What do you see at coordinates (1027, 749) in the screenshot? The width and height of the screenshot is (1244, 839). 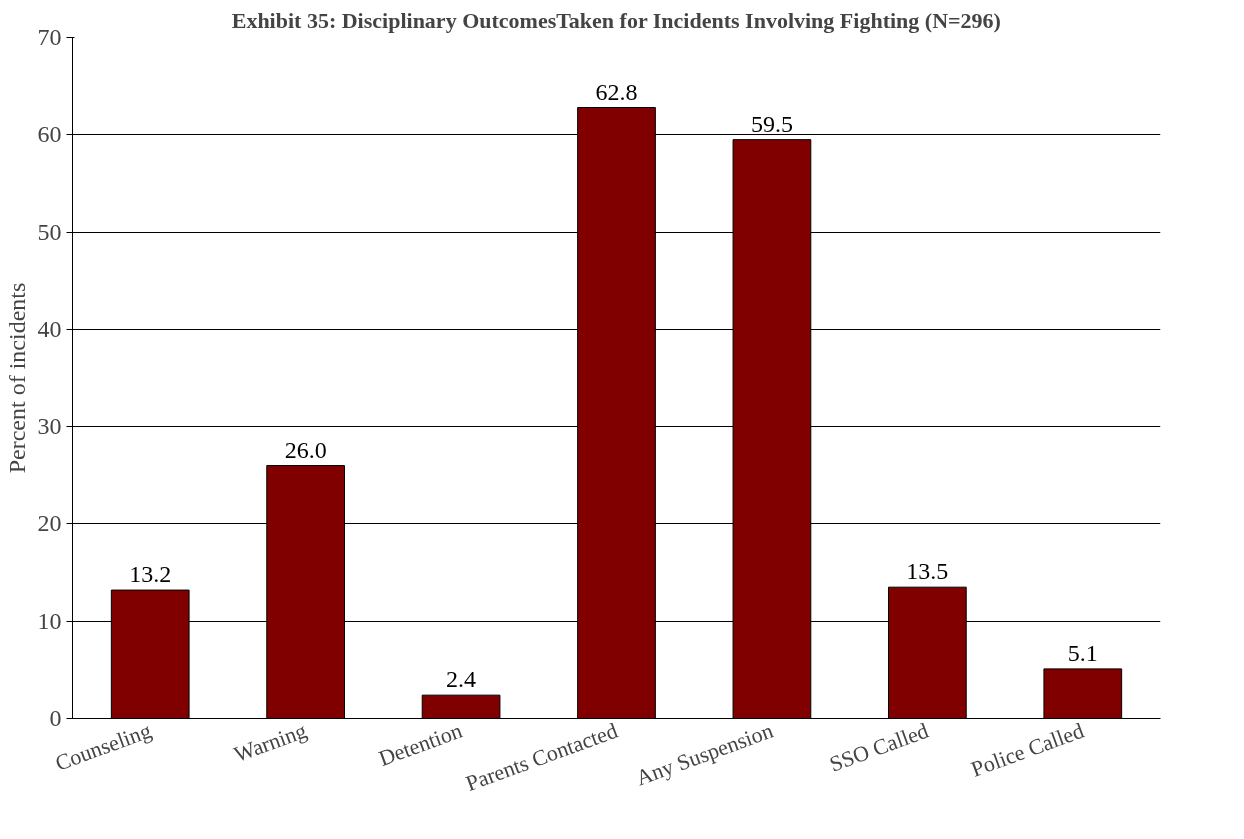 I see `x-tick-label: Police Called` at bounding box center [1027, 749].